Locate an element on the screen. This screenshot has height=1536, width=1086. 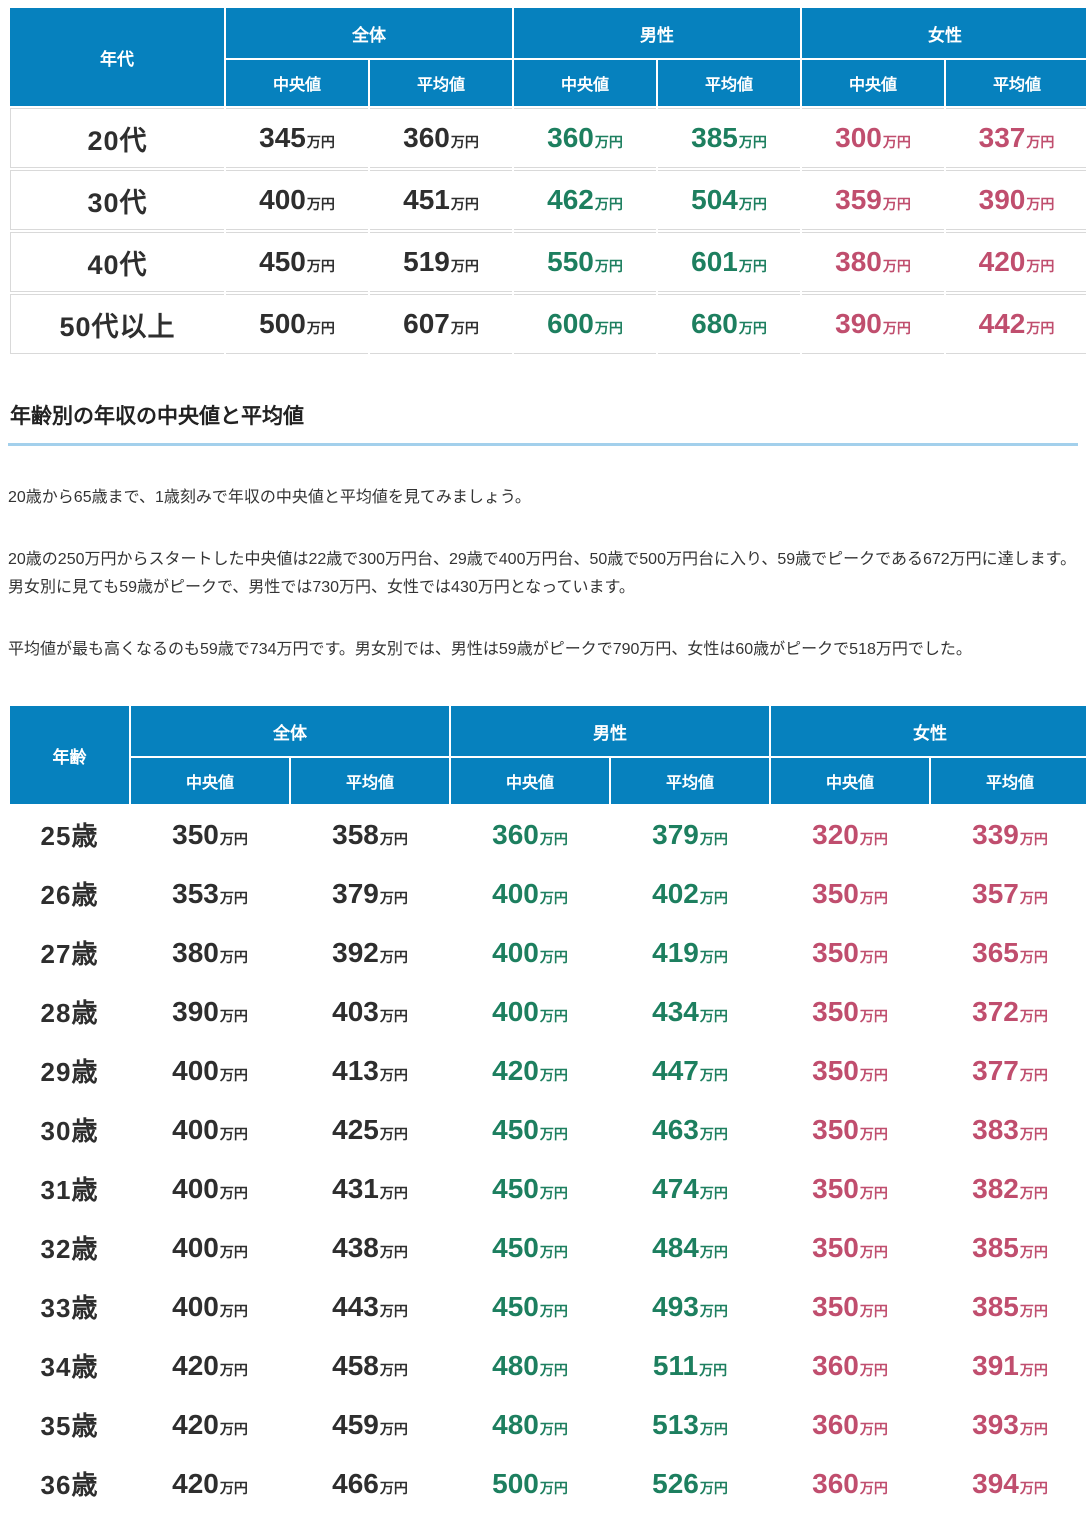
value-number: 438 is located at coordinates (355, 1247).